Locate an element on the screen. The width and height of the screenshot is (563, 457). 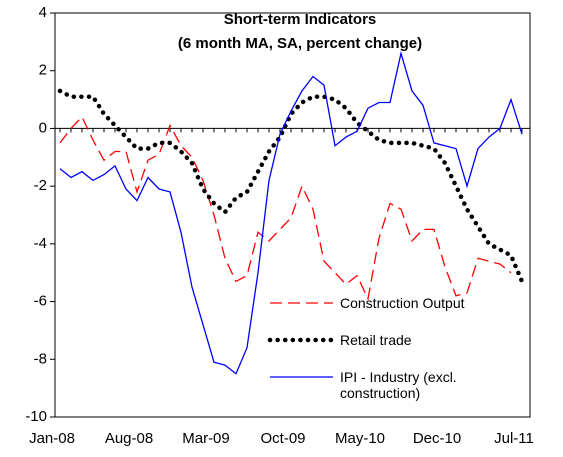
y-tick-label: -10 is located at coordinates (36, 416).